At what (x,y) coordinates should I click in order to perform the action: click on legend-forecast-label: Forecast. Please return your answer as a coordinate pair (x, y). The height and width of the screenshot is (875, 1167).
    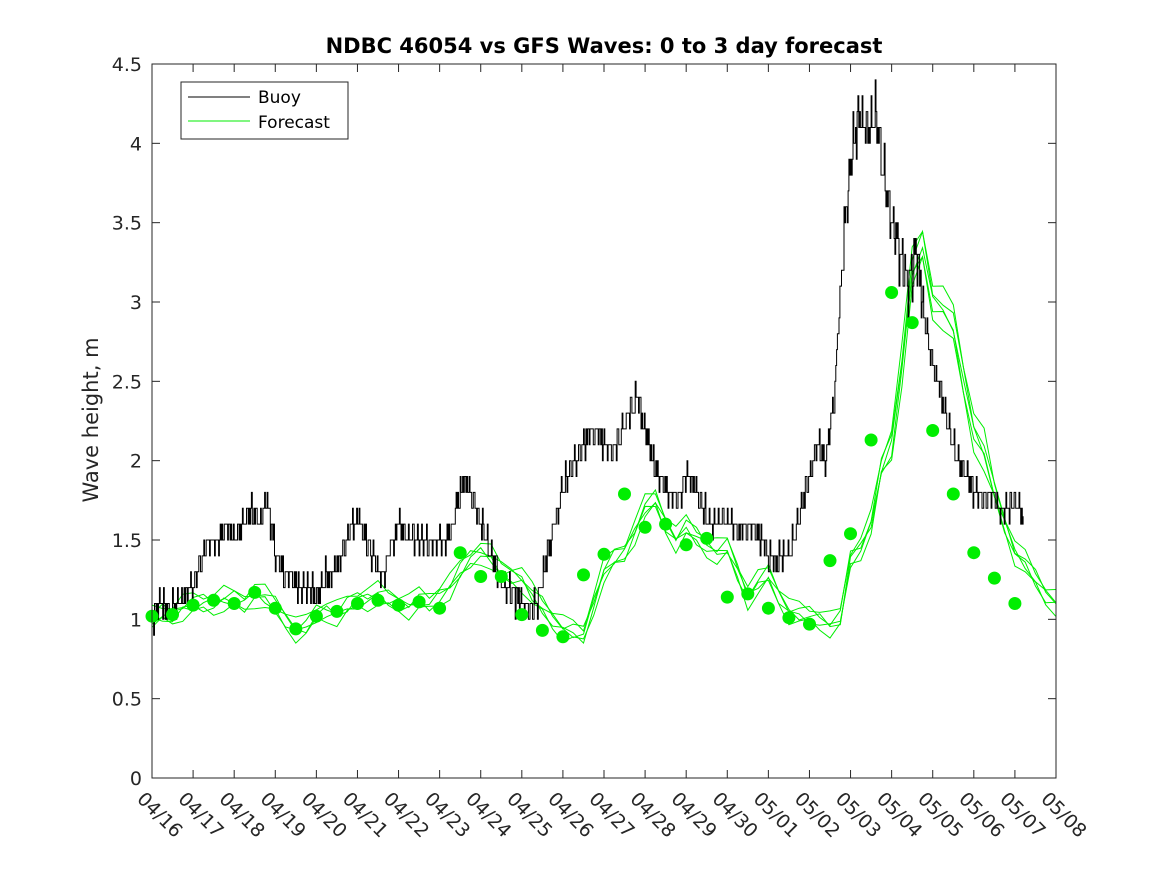
    Looking at the image, I should click on (294, 123).